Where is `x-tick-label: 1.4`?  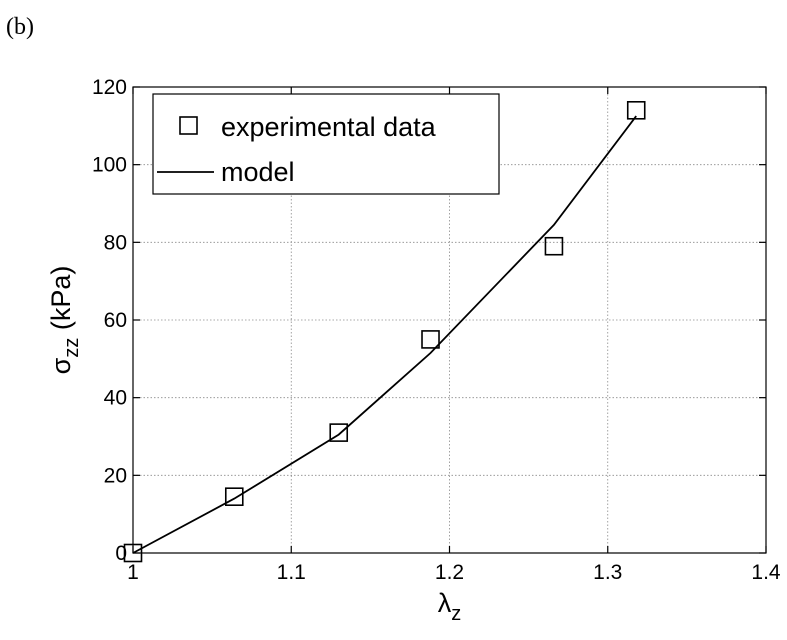 x-tick-label: 1.4 is located at coordinates (766, 572).